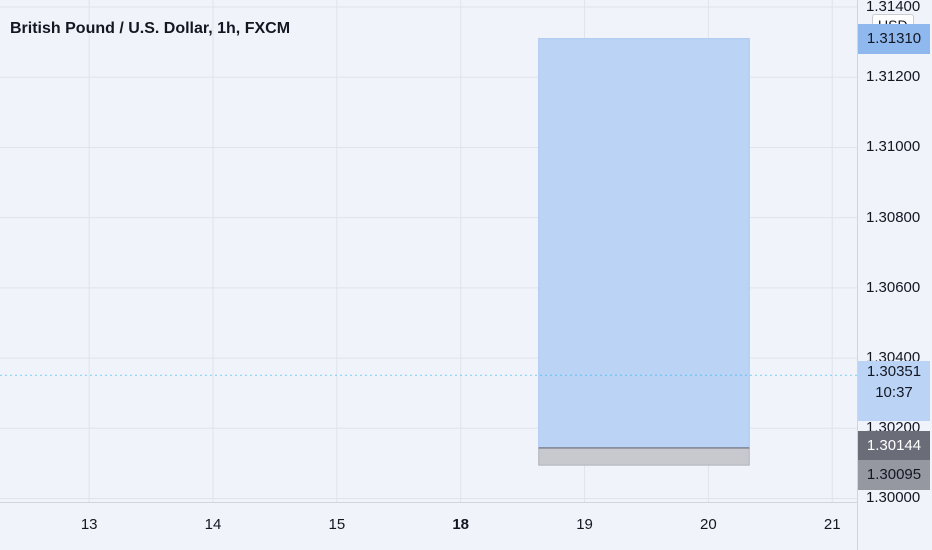 The width and height of the screenshot is (932, 550). Describe the element at coordinates (893, 217) in the screenshot. I see `price-tick-label: 1.30800` at that location.